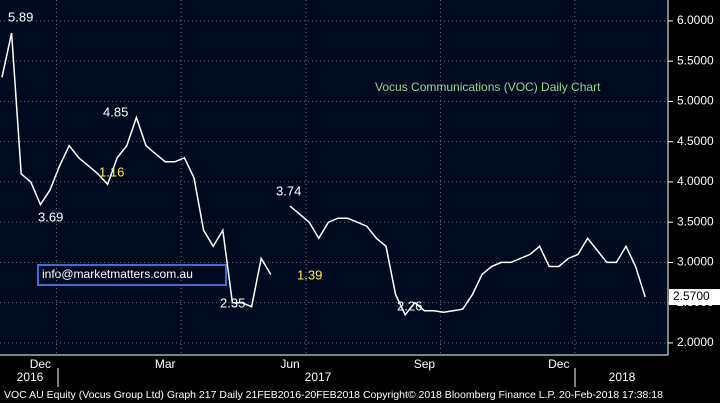 The image size is (720, 403). Describe the element at coordinates (30, 377) in the screenshot. I see `year-label: 2016` at that location.